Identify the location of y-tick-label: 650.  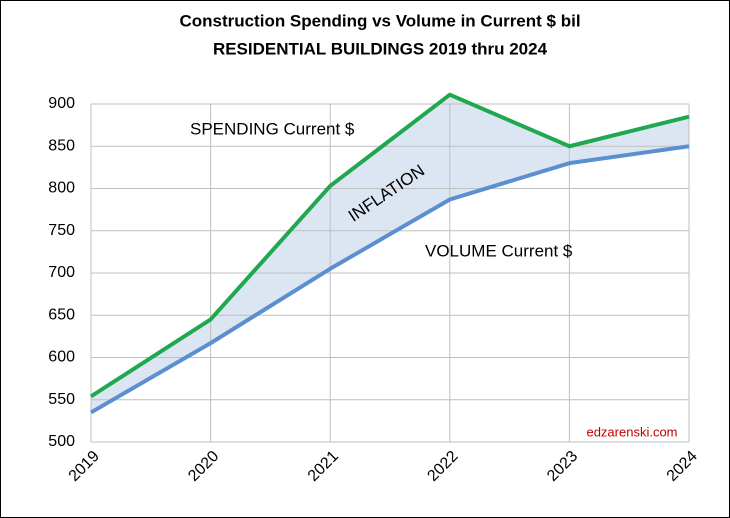
(61, 314).